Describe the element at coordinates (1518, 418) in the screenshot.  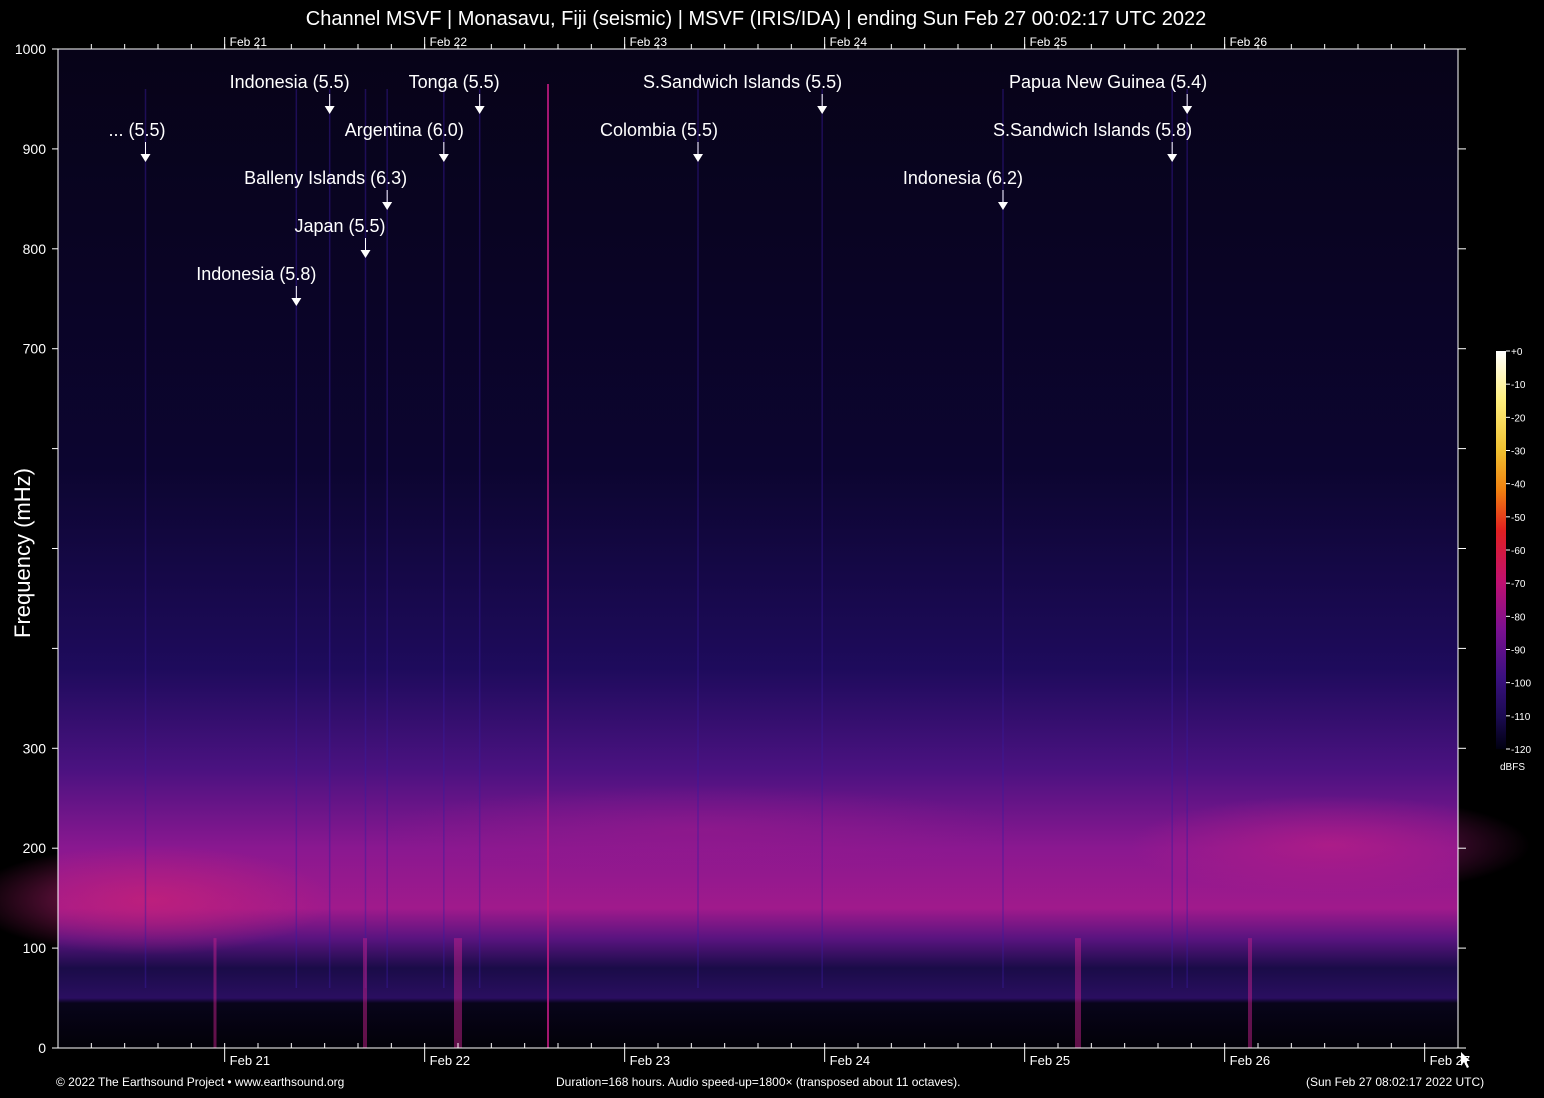
I see `colorbar-tick-label: -20` at that location.